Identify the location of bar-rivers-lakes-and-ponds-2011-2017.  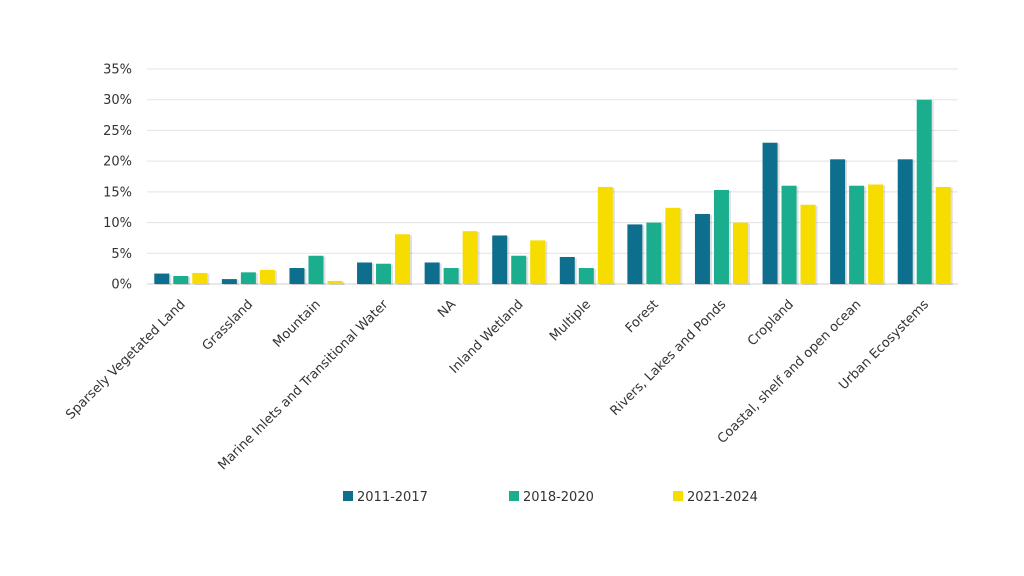
(702, 248).